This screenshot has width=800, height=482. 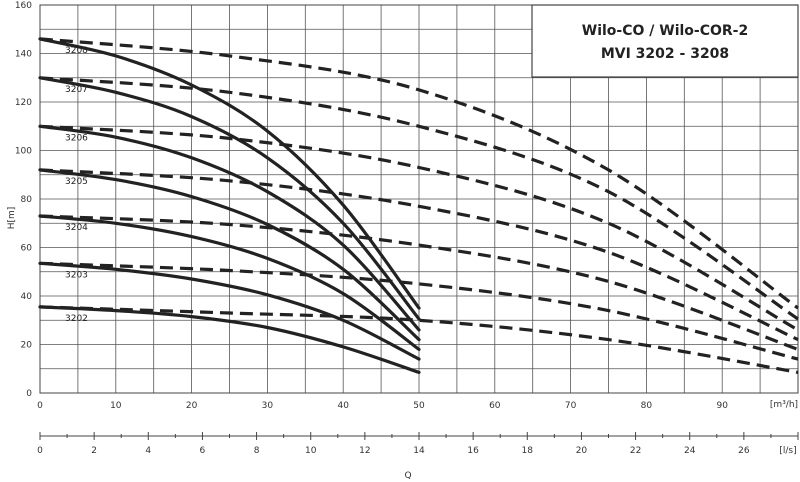 I want to click on x2-tick-label: 4, so click(x=148, y=451).